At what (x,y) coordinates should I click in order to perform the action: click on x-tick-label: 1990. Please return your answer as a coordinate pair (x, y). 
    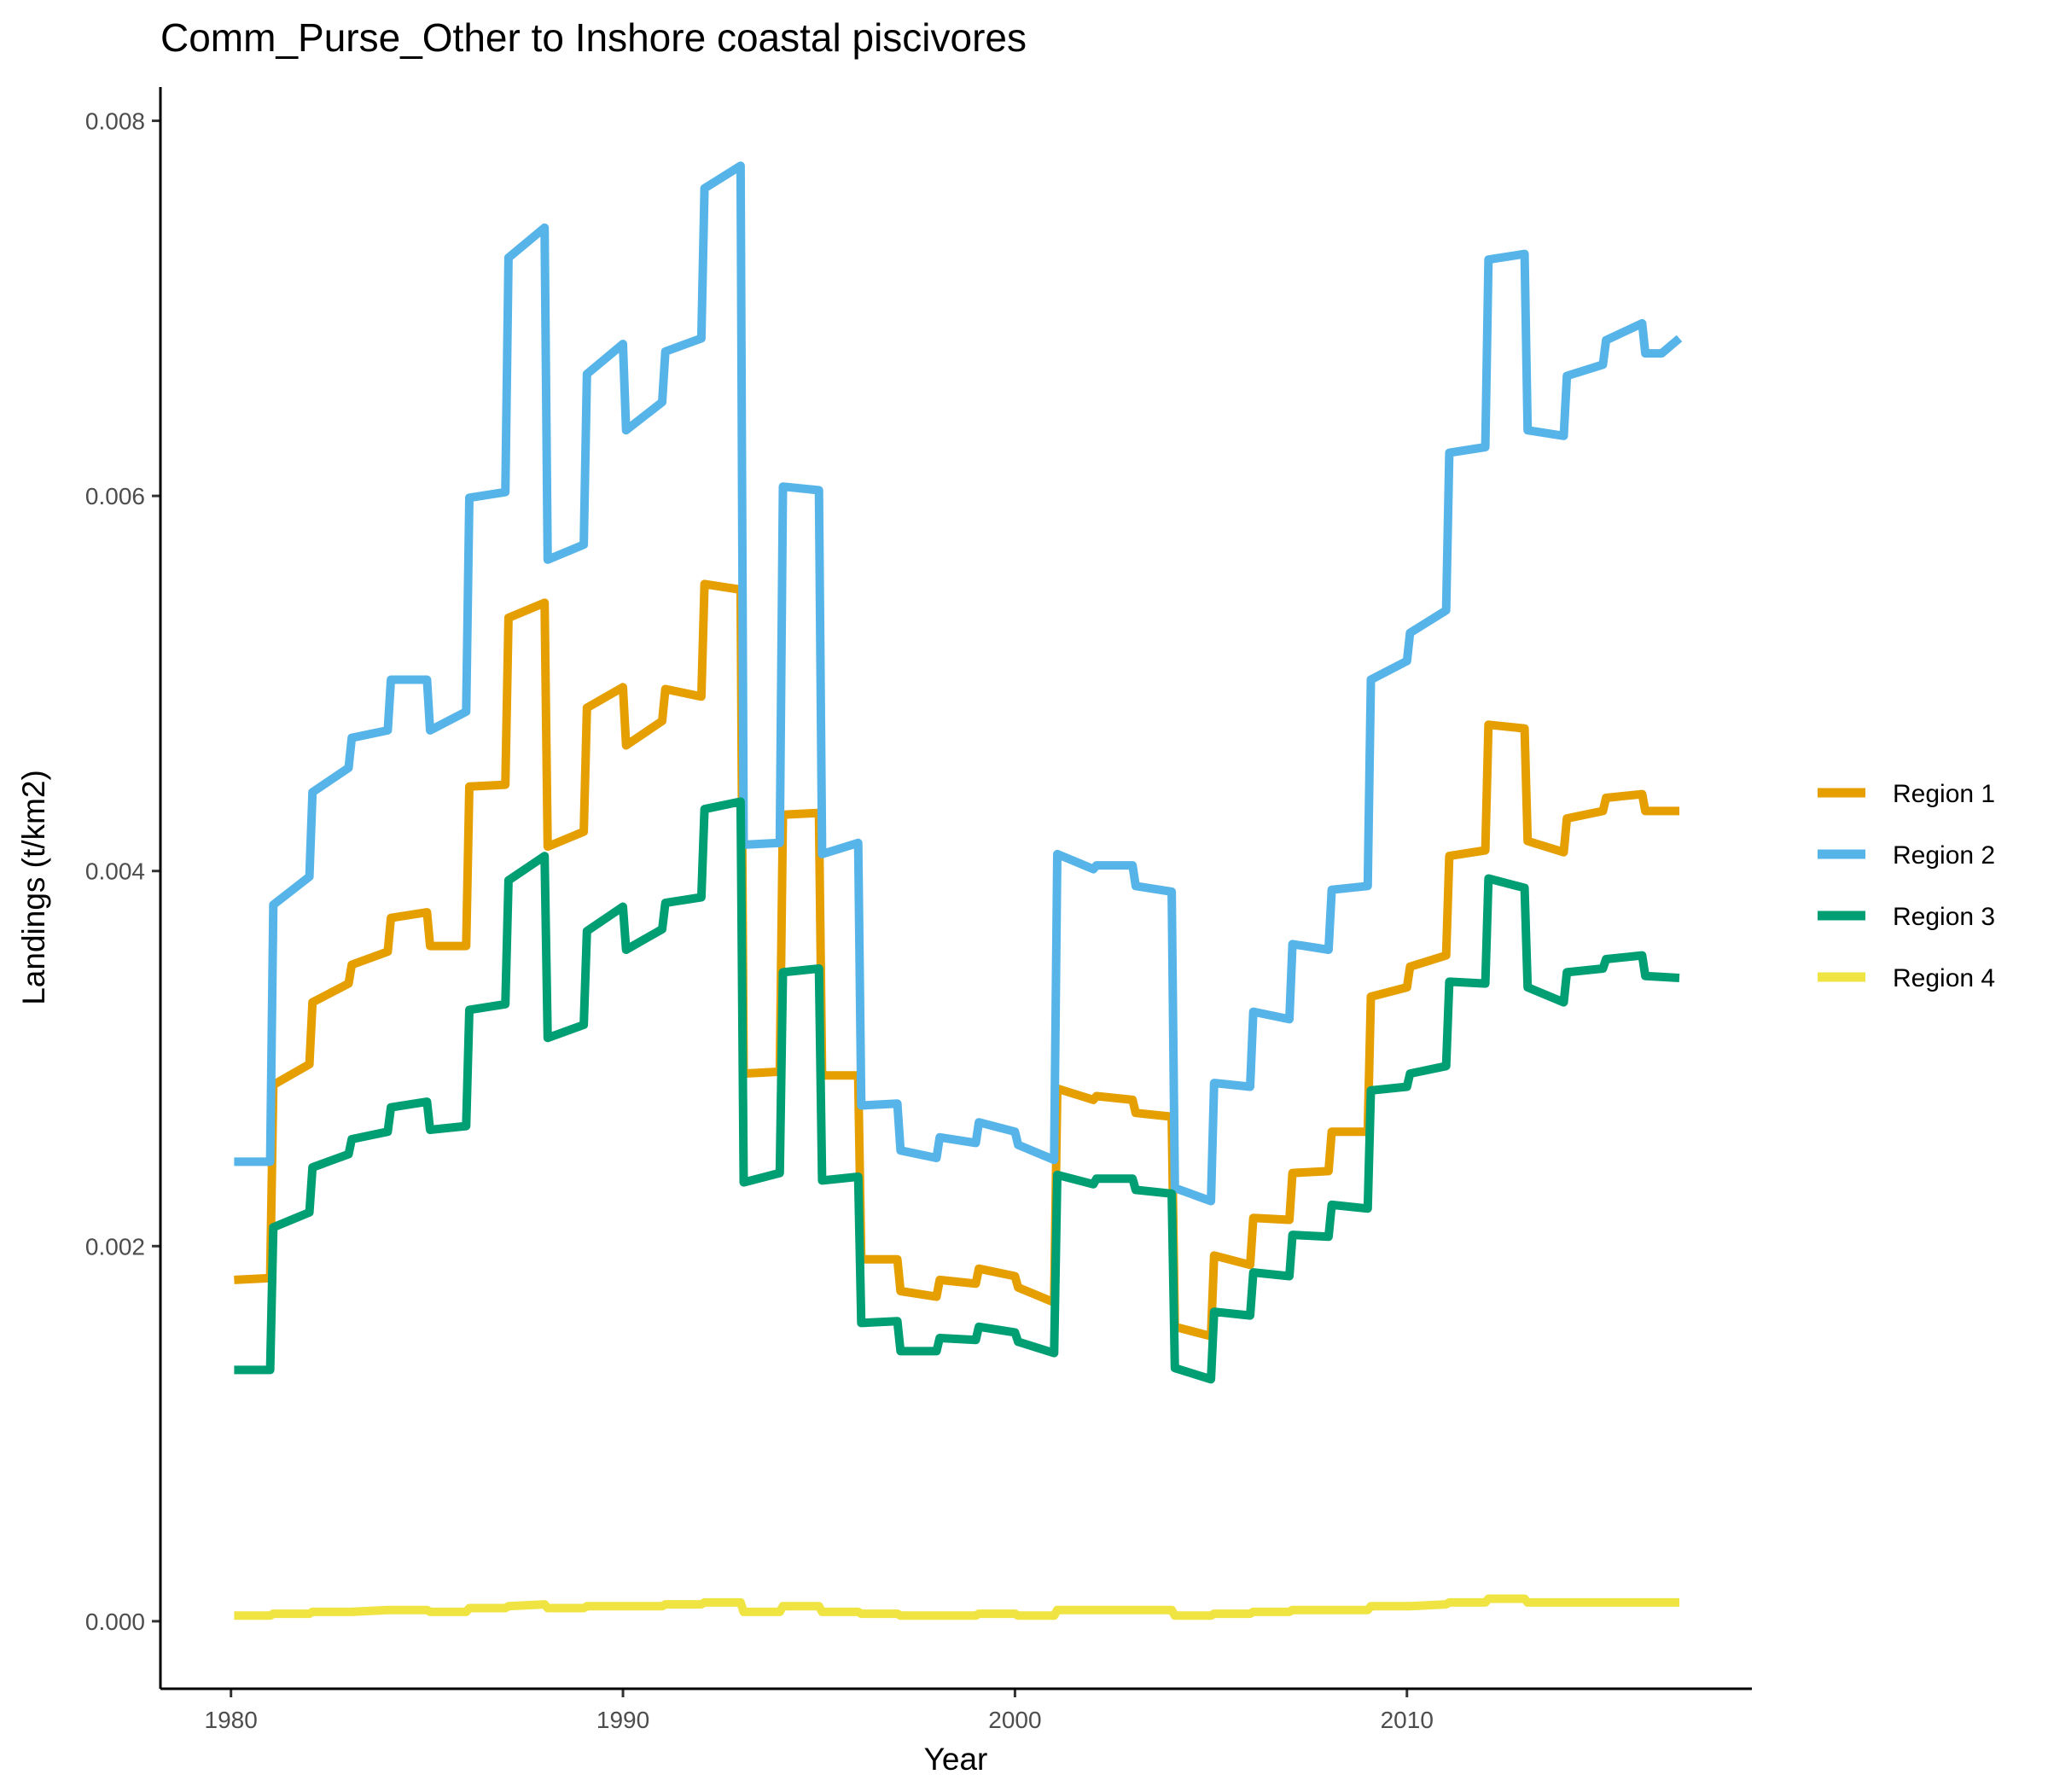
    Looking at the image, I should click on (622, 1720).